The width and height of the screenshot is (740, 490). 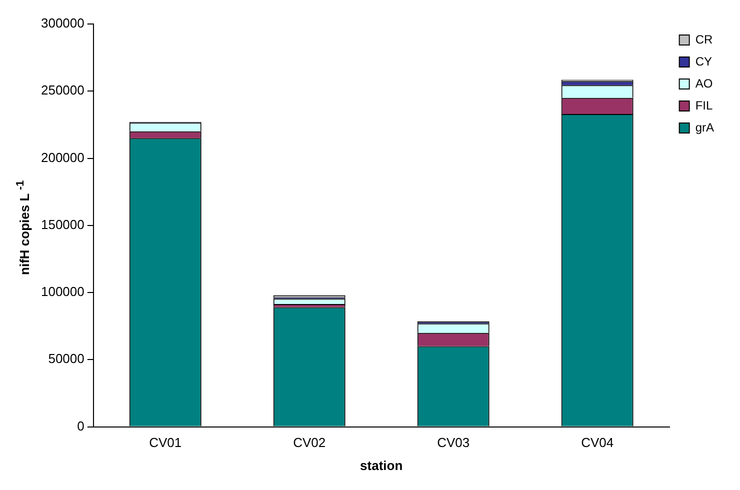 What do you see at coordinates (704, 83) in the screenshot?
I see `legend-label: AO` at bounding box center [704, 83].